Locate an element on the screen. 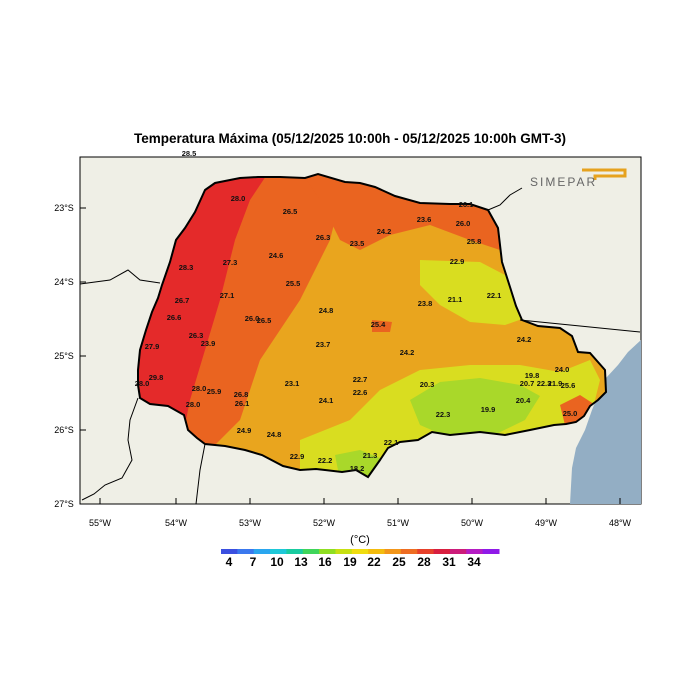 The image size is (700, 700). lon-tick-label: 55°W is located at coordinates (100, 523).